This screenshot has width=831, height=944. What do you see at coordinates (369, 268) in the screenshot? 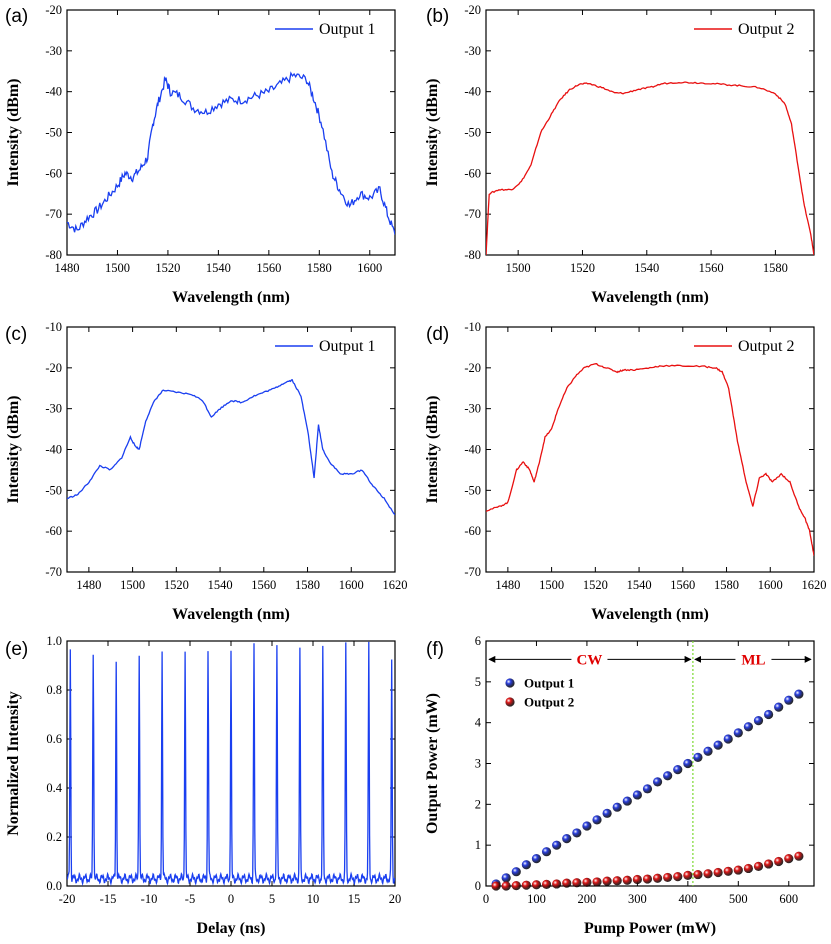
I see `x-tick-label: 1600` at bounding box center [369, 268].